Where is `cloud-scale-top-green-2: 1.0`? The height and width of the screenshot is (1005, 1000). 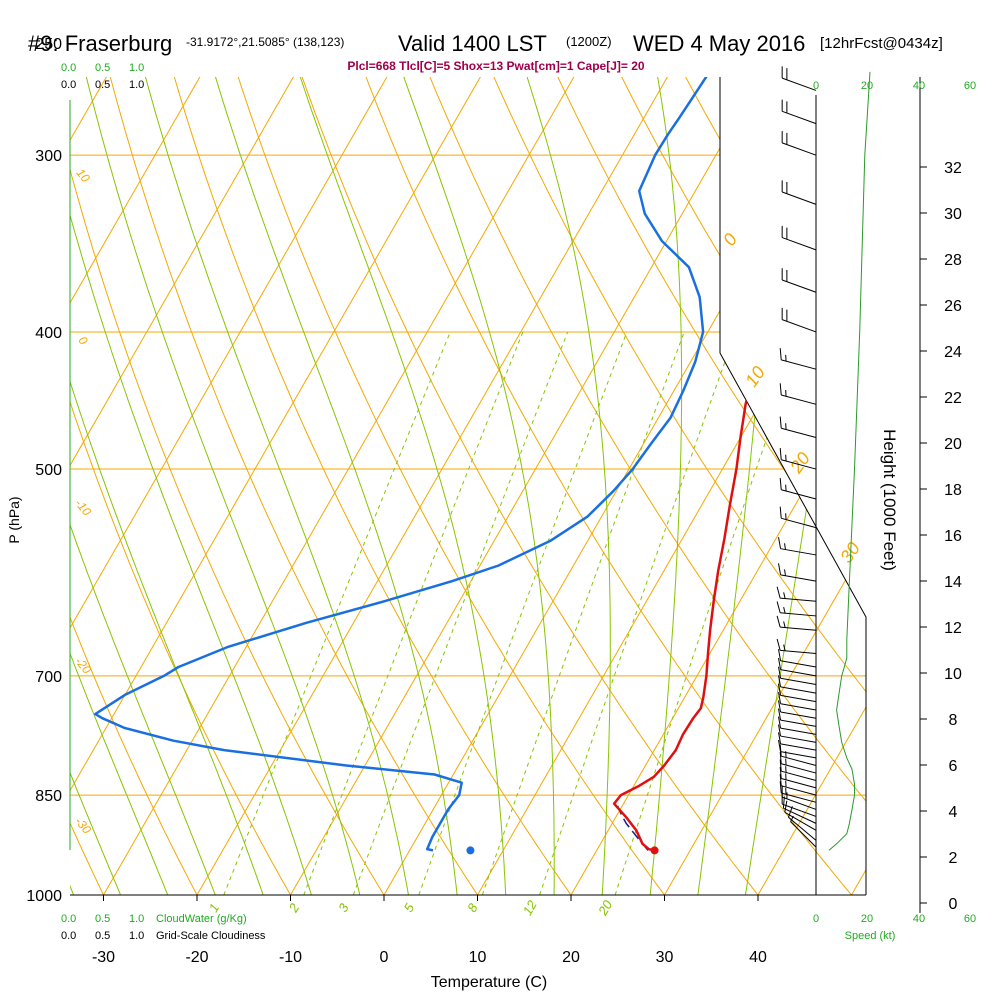
cloud-scale-top-green-2: 1.0 is located at coordinates (136, 68).